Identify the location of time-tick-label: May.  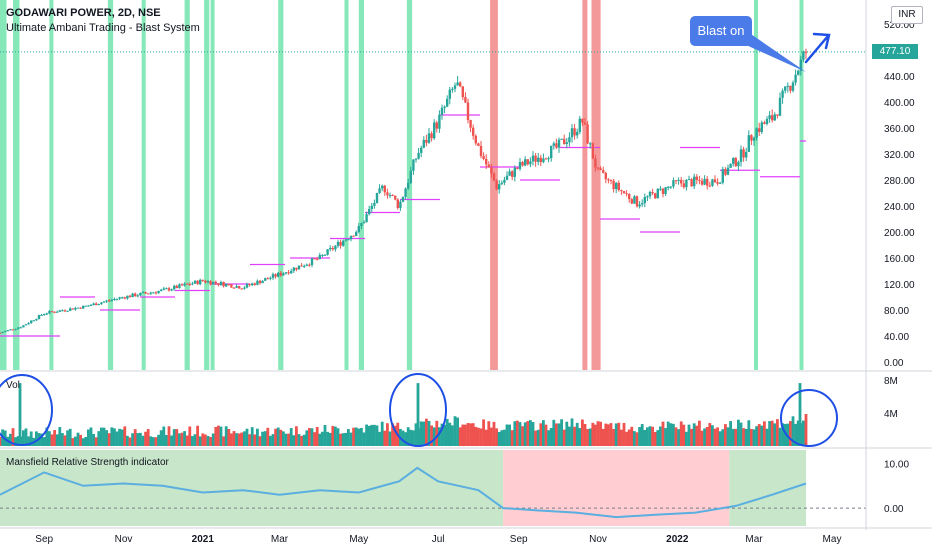
(358, 539).